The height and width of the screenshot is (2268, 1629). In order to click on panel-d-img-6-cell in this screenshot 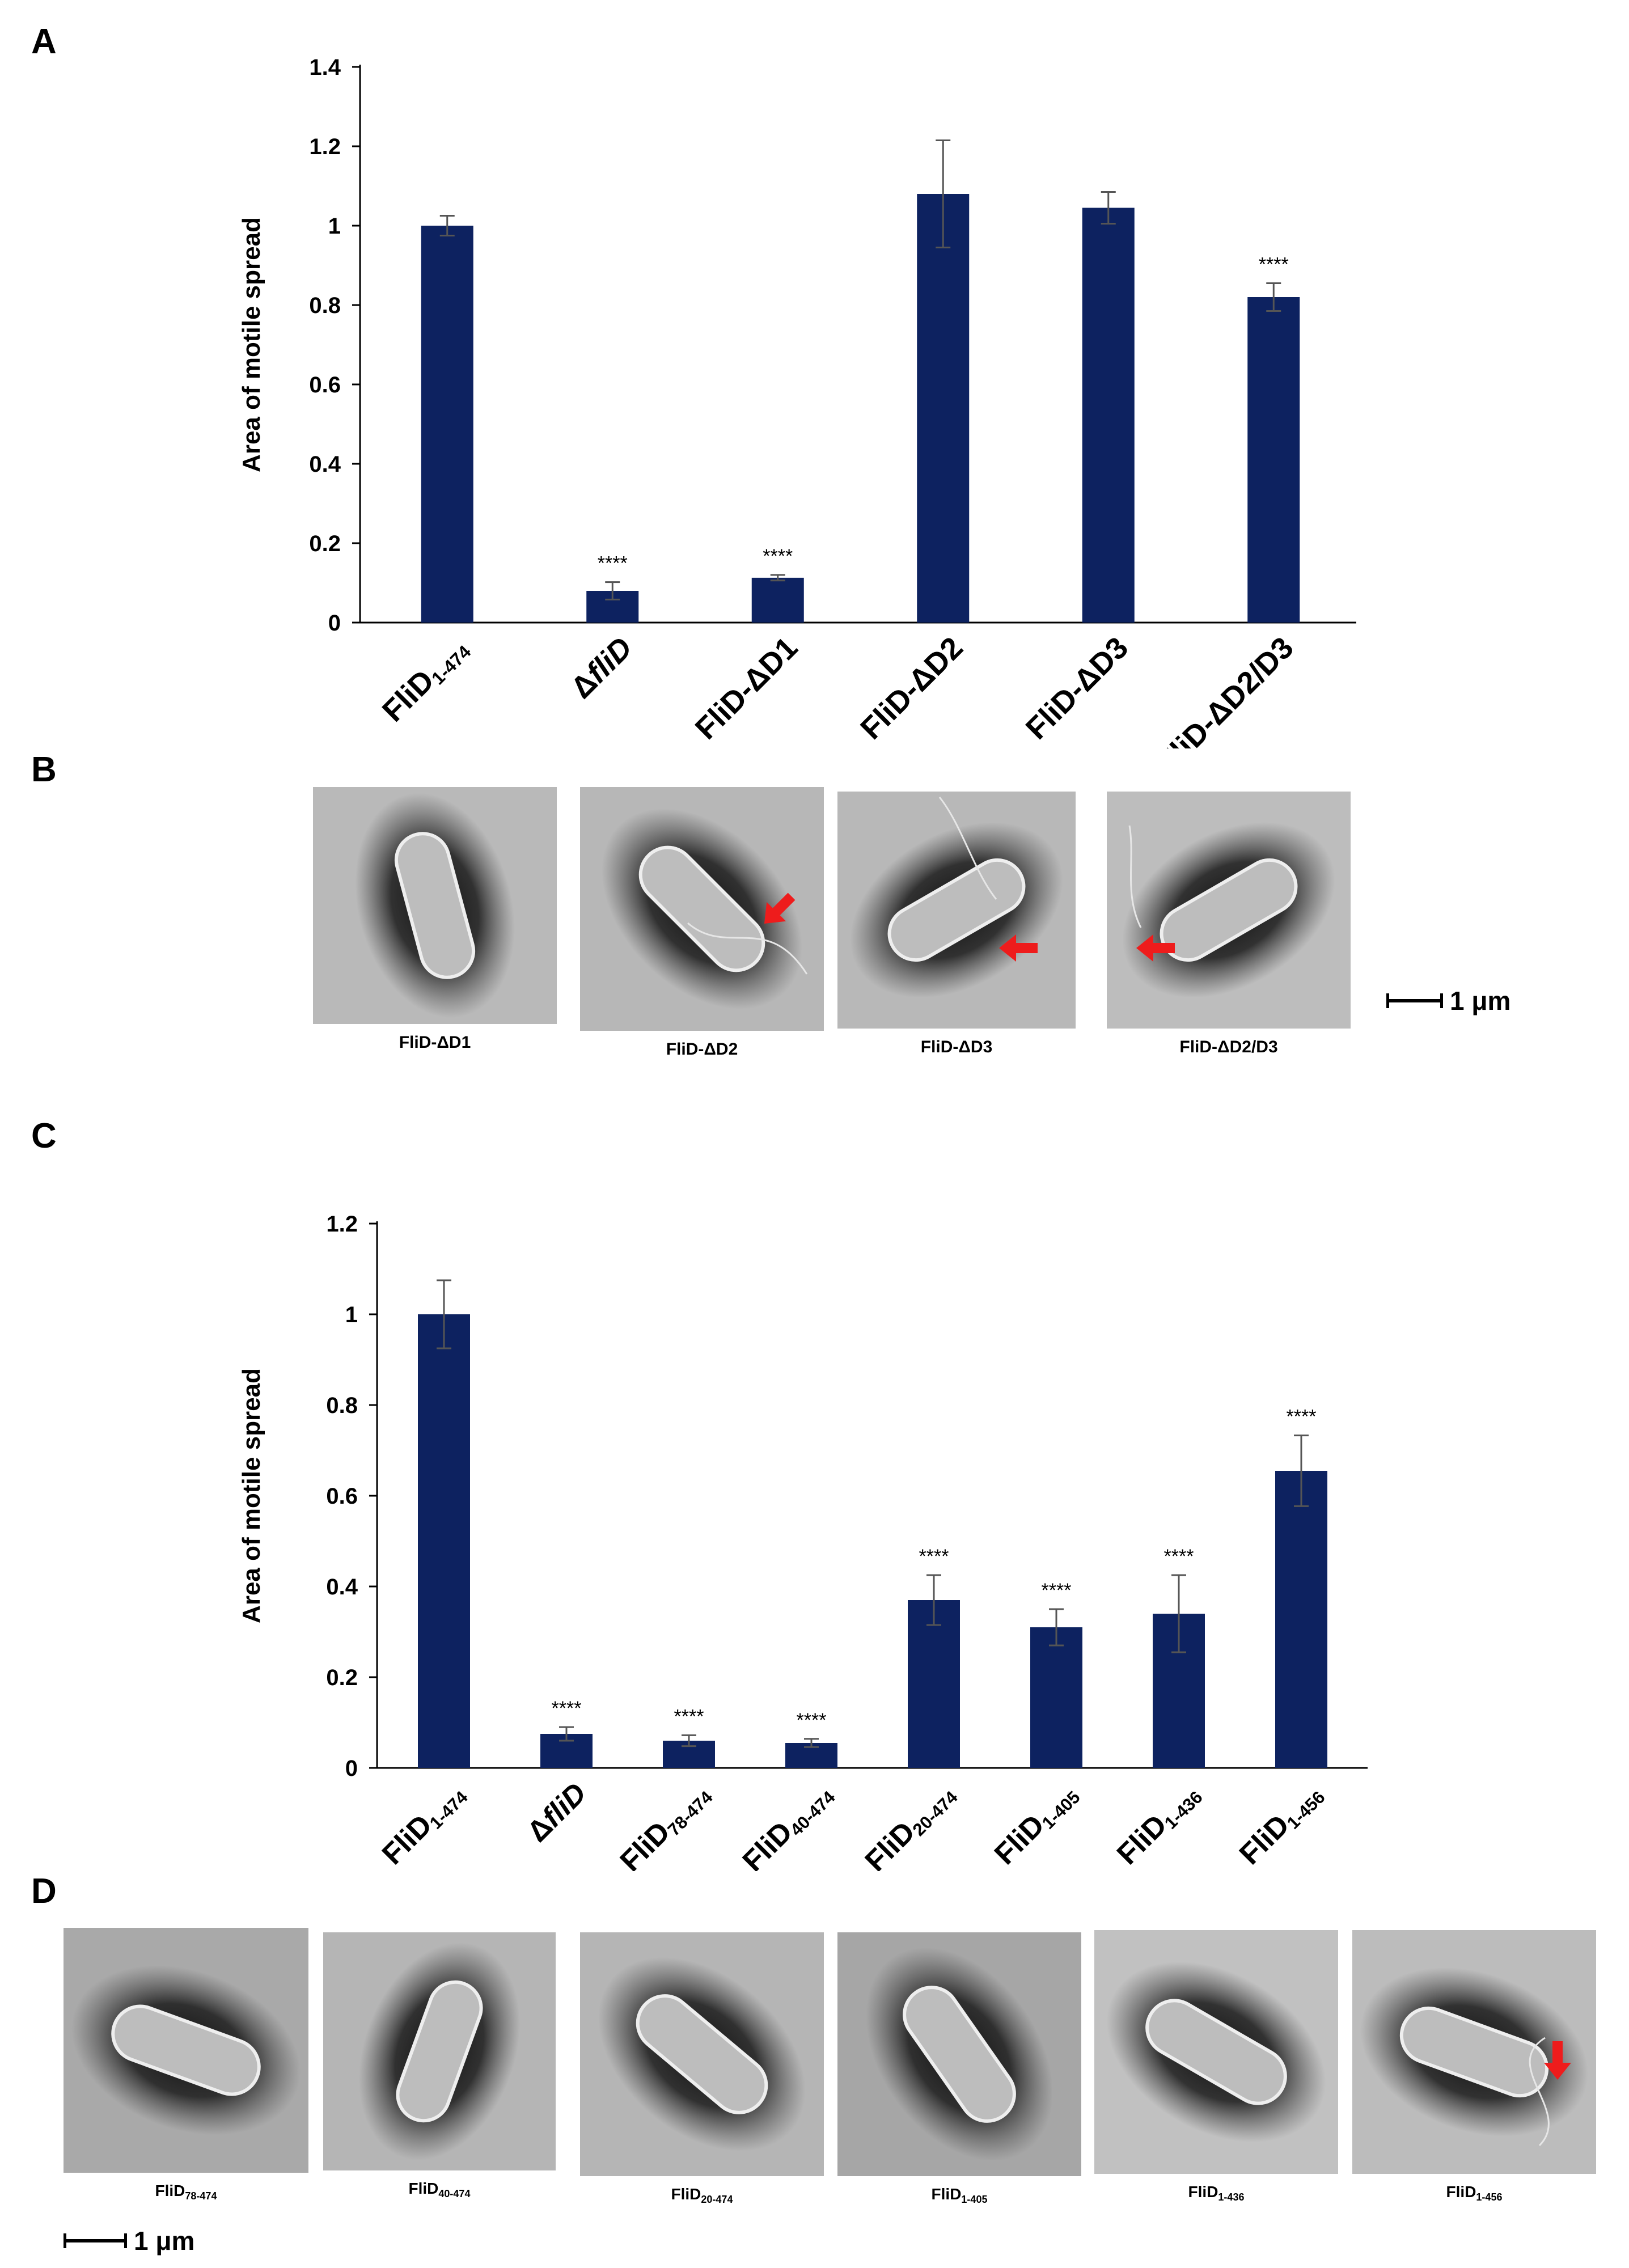, I will do `click(1474, 2052)`.